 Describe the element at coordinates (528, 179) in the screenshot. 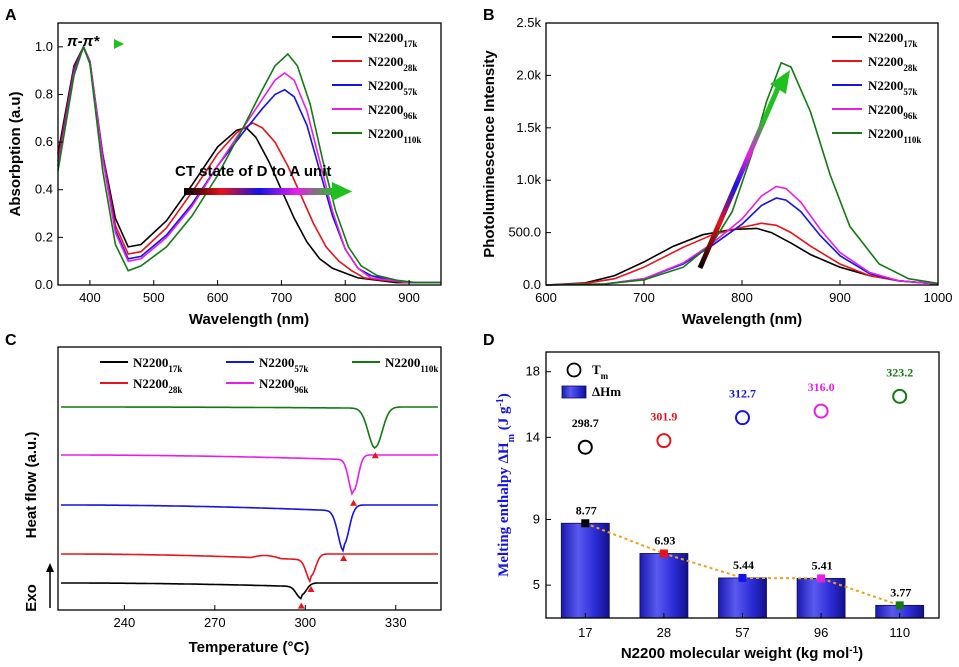

I see `y-tick-label: 1.0k` at that location.